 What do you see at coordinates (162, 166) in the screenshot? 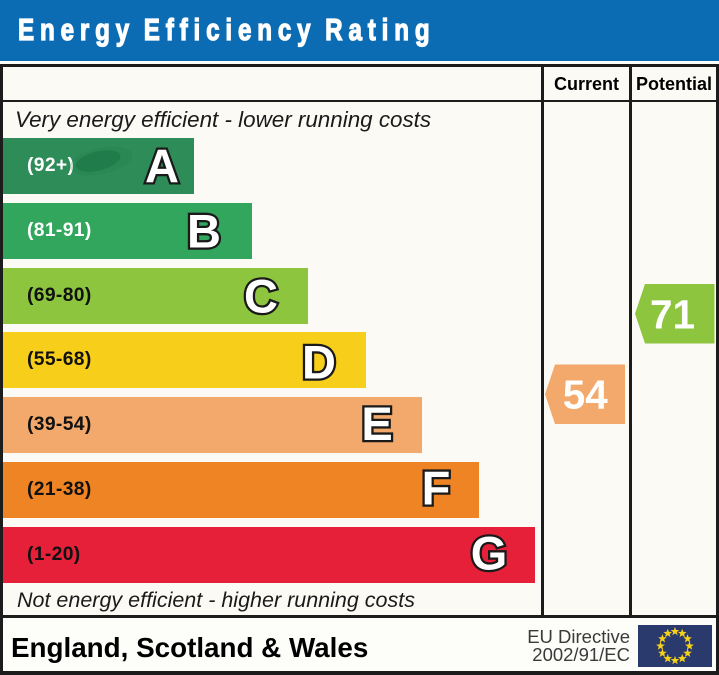
I see `svg-text: A` at bounding box center [162, 166].